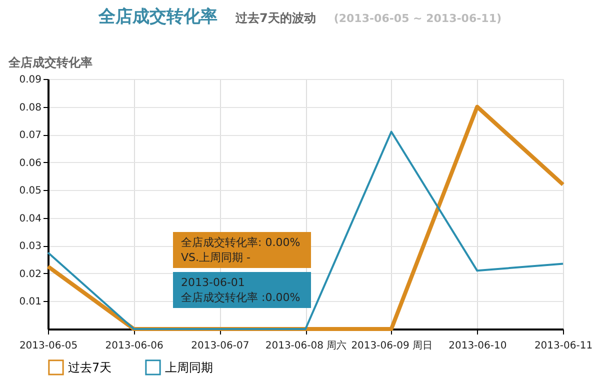 The image size is (600, 391). What do you see at coordinates (242, 250) in the screenshot?
I see `tooltip-box: 全店成交转化率: 0.00% VS.上周同期 -` at bounding box center [242, 250].